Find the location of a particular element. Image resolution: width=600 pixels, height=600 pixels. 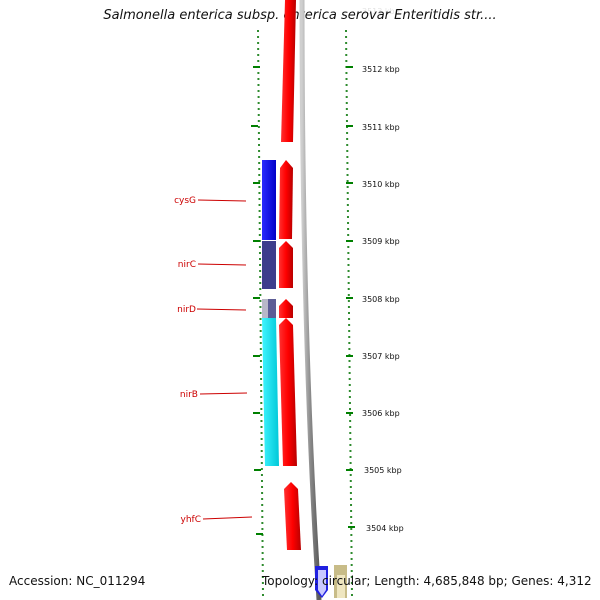

cds-red-yhfC is located at coordinates (292, 516).